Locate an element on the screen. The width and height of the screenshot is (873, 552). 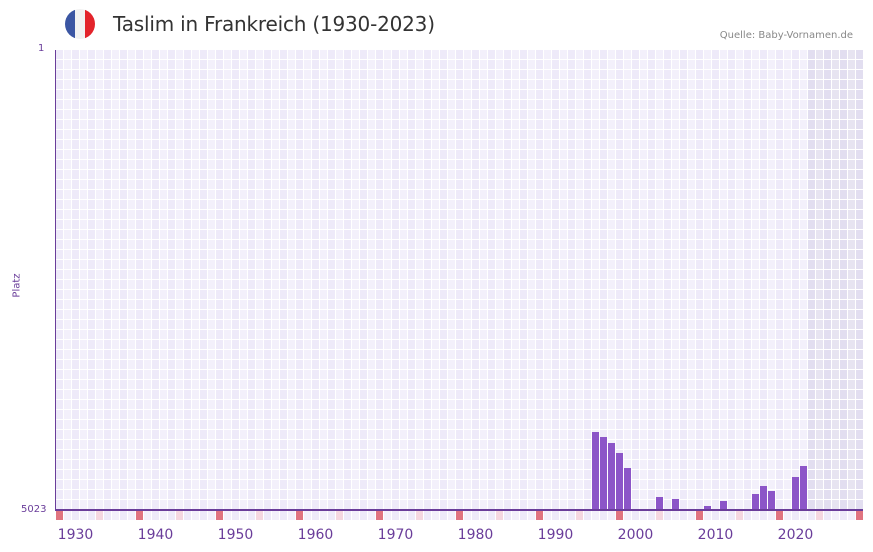
bar-2017 is located at coordinates (771, 500).